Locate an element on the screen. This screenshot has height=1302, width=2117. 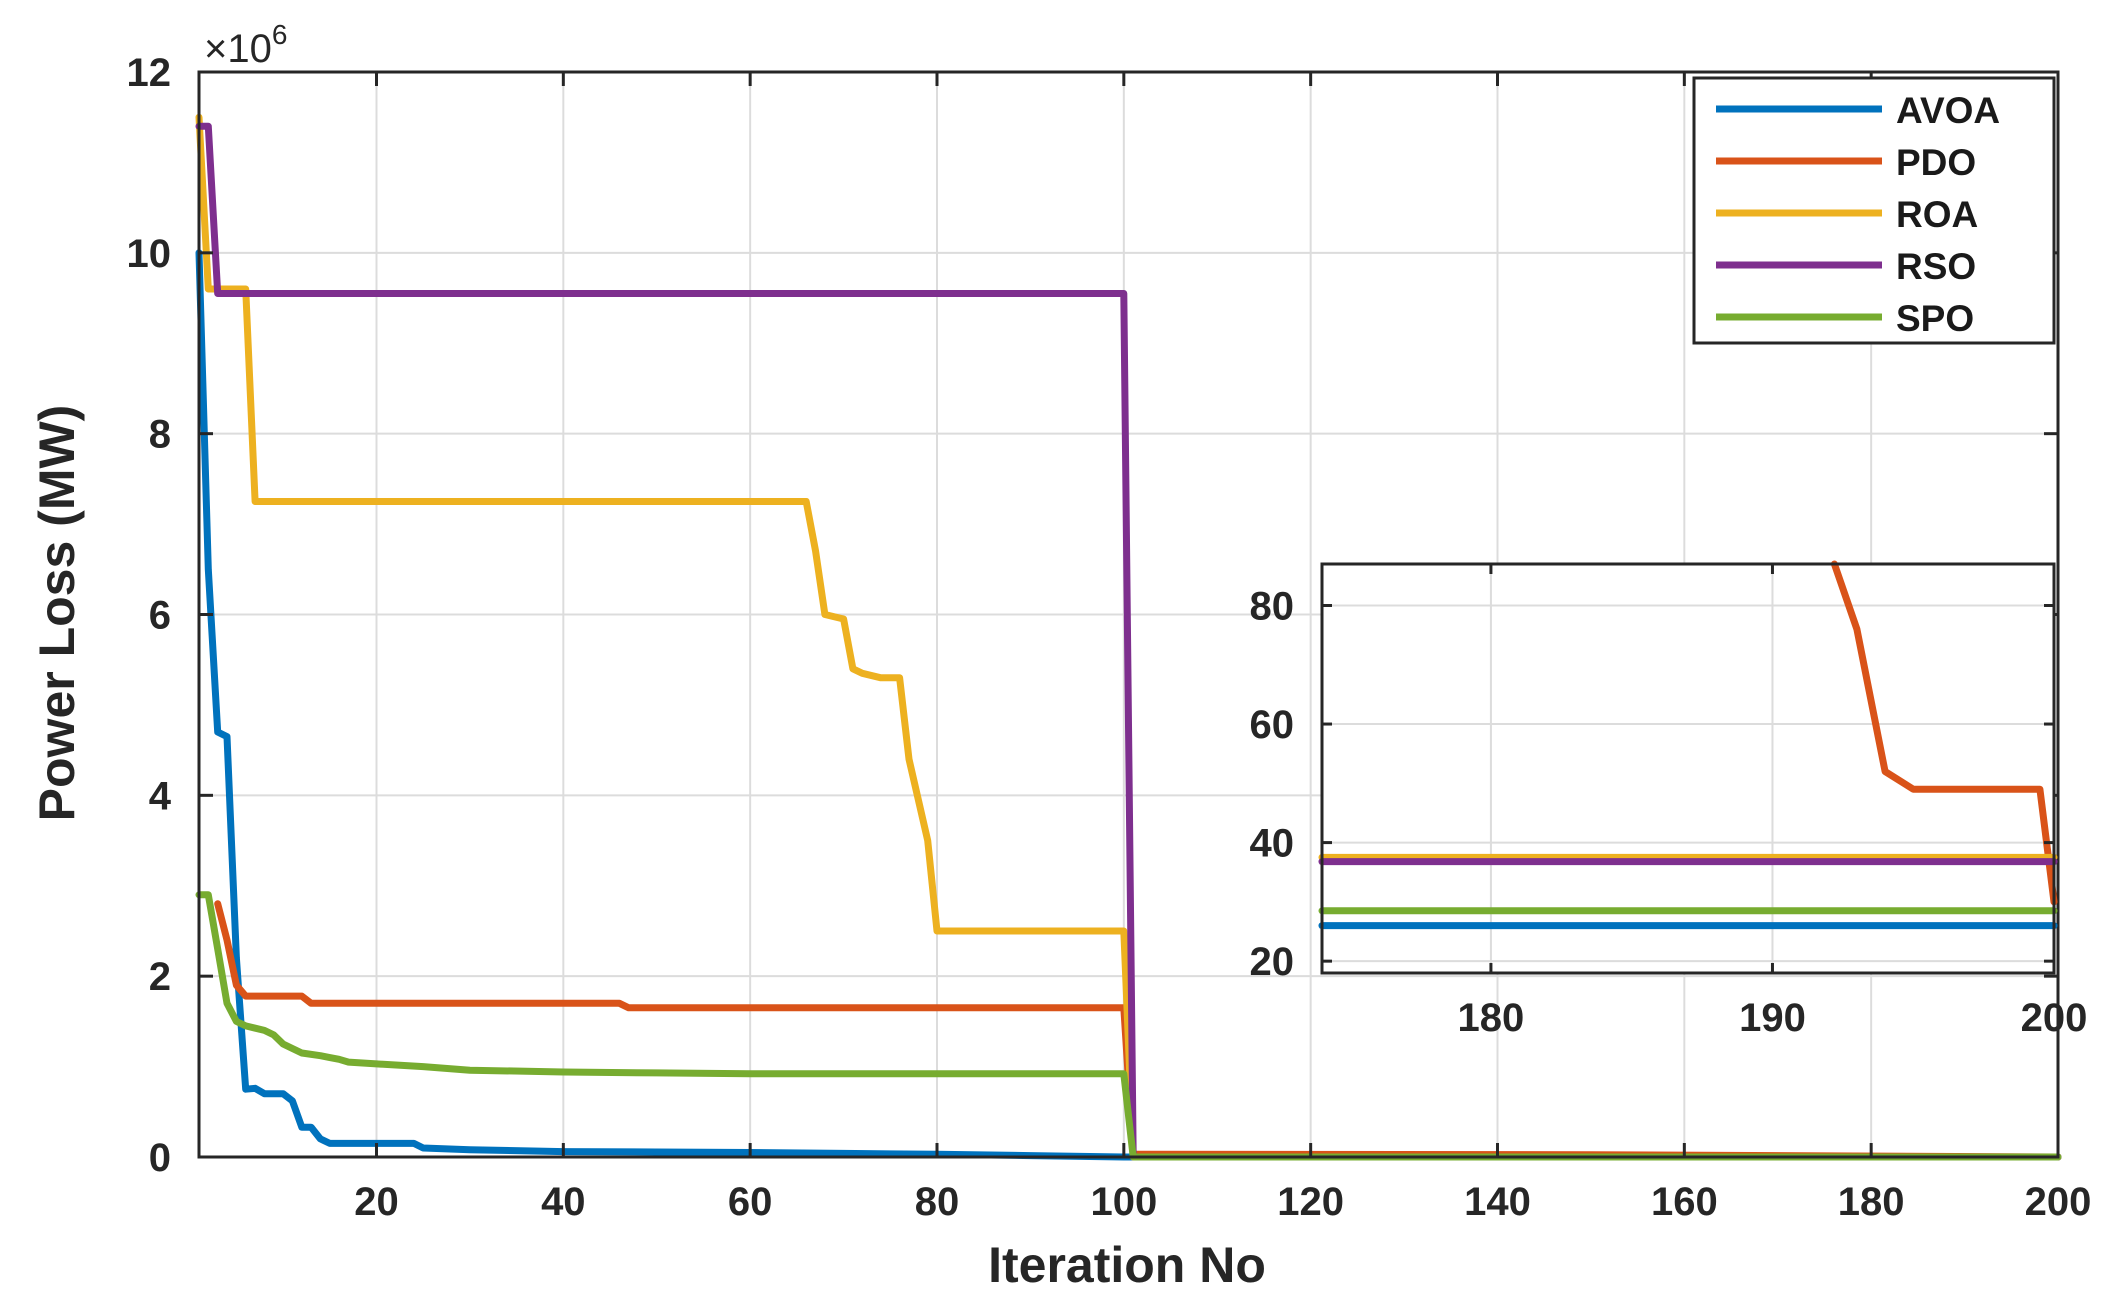
y-tick-label: 60 is located at coordinates (1272, 725).